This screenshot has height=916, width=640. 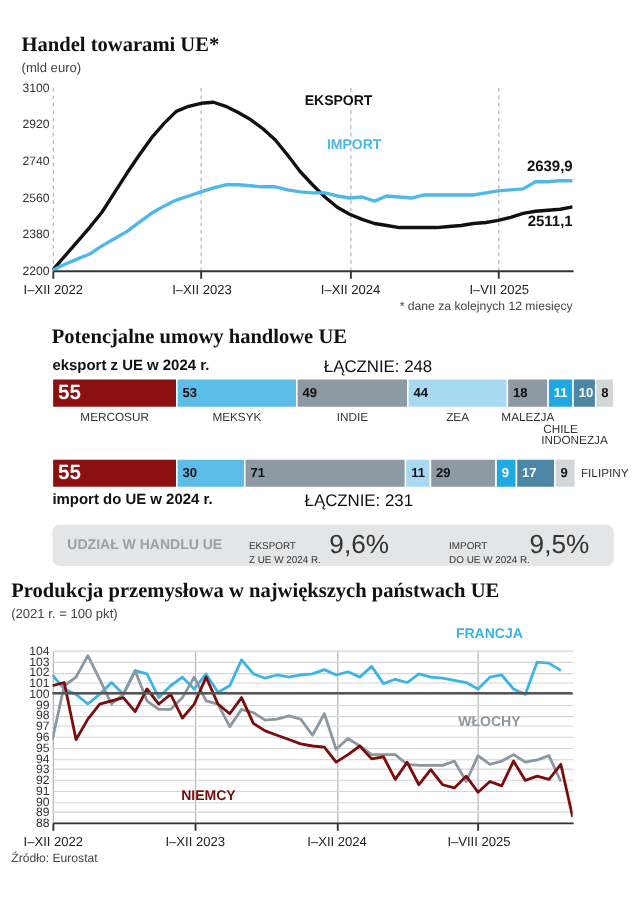 I want to click on annotation: 9,6%, so click(x=359, y=543).